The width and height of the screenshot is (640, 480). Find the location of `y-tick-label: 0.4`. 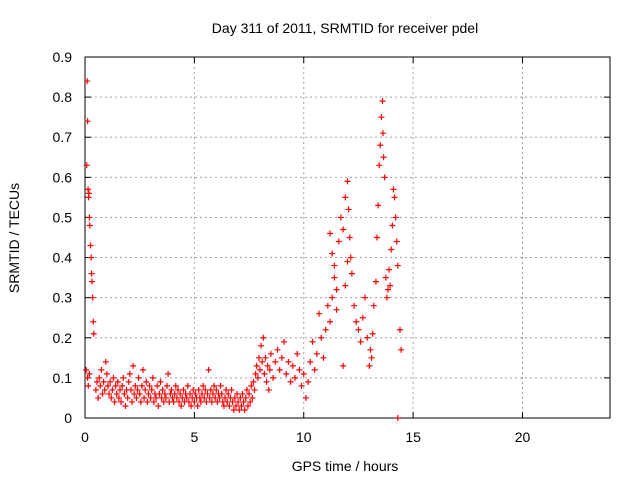

y-tick-label: 0.4 is located at coordinates (63, 258).